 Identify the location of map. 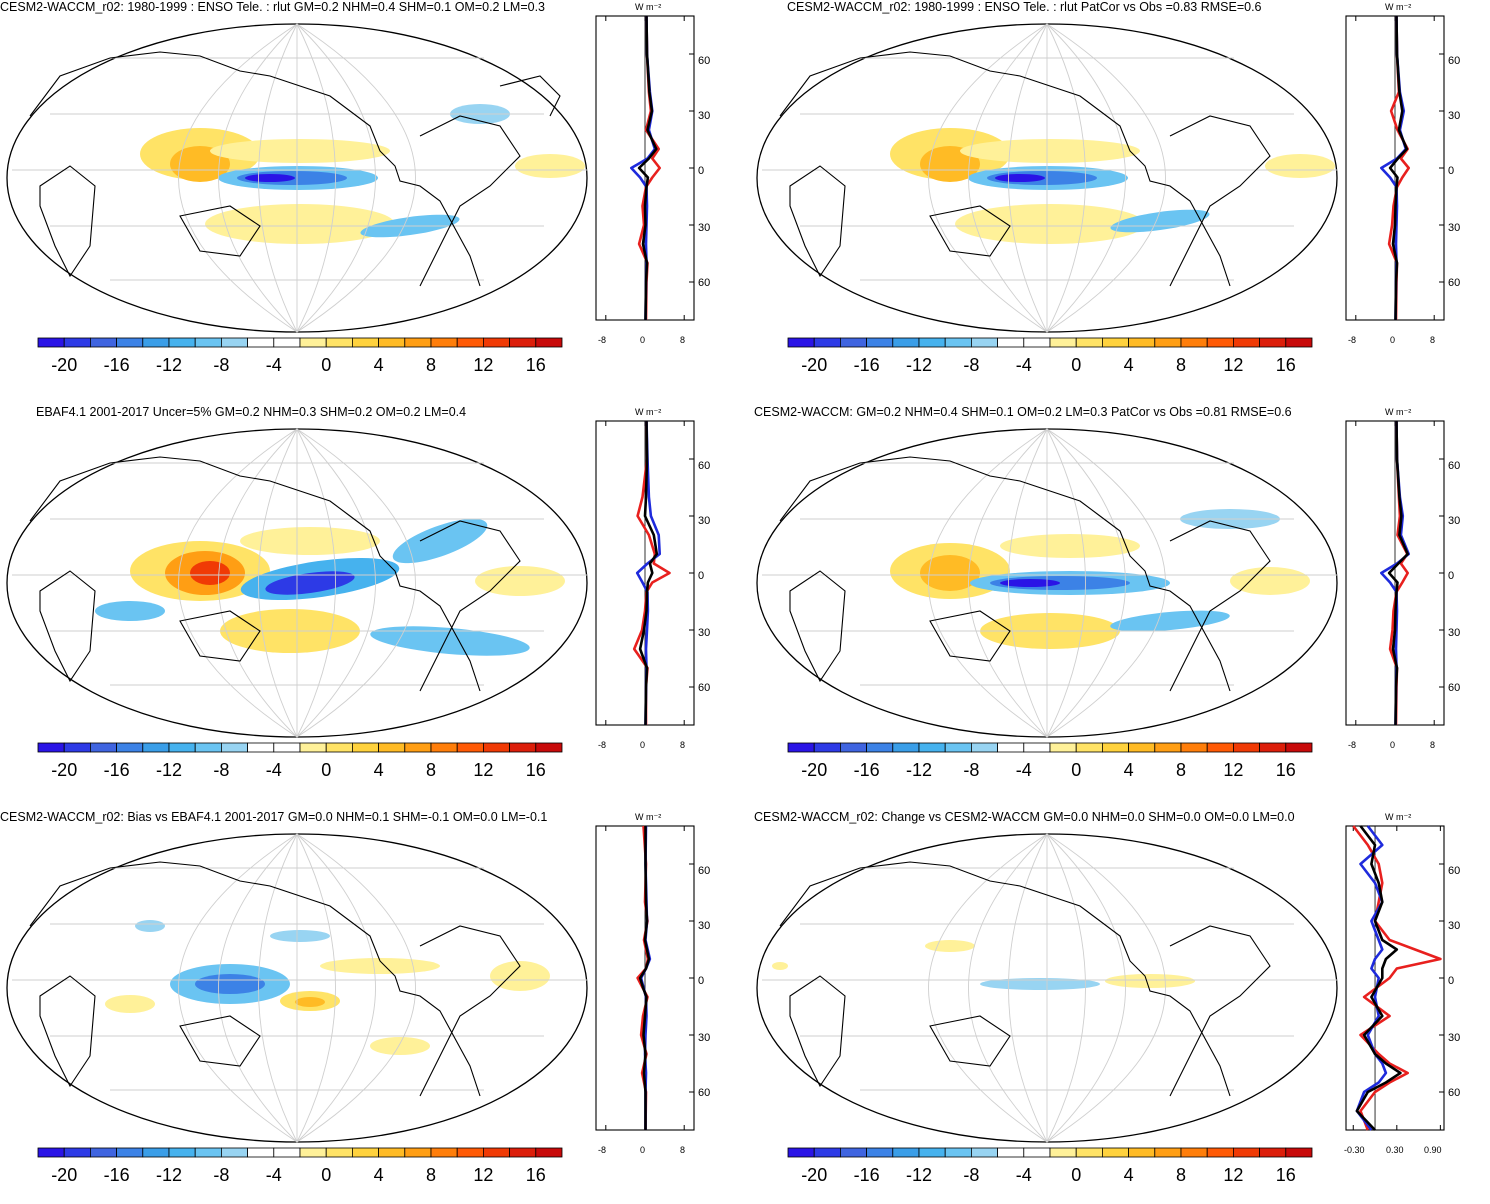
(297, 178).